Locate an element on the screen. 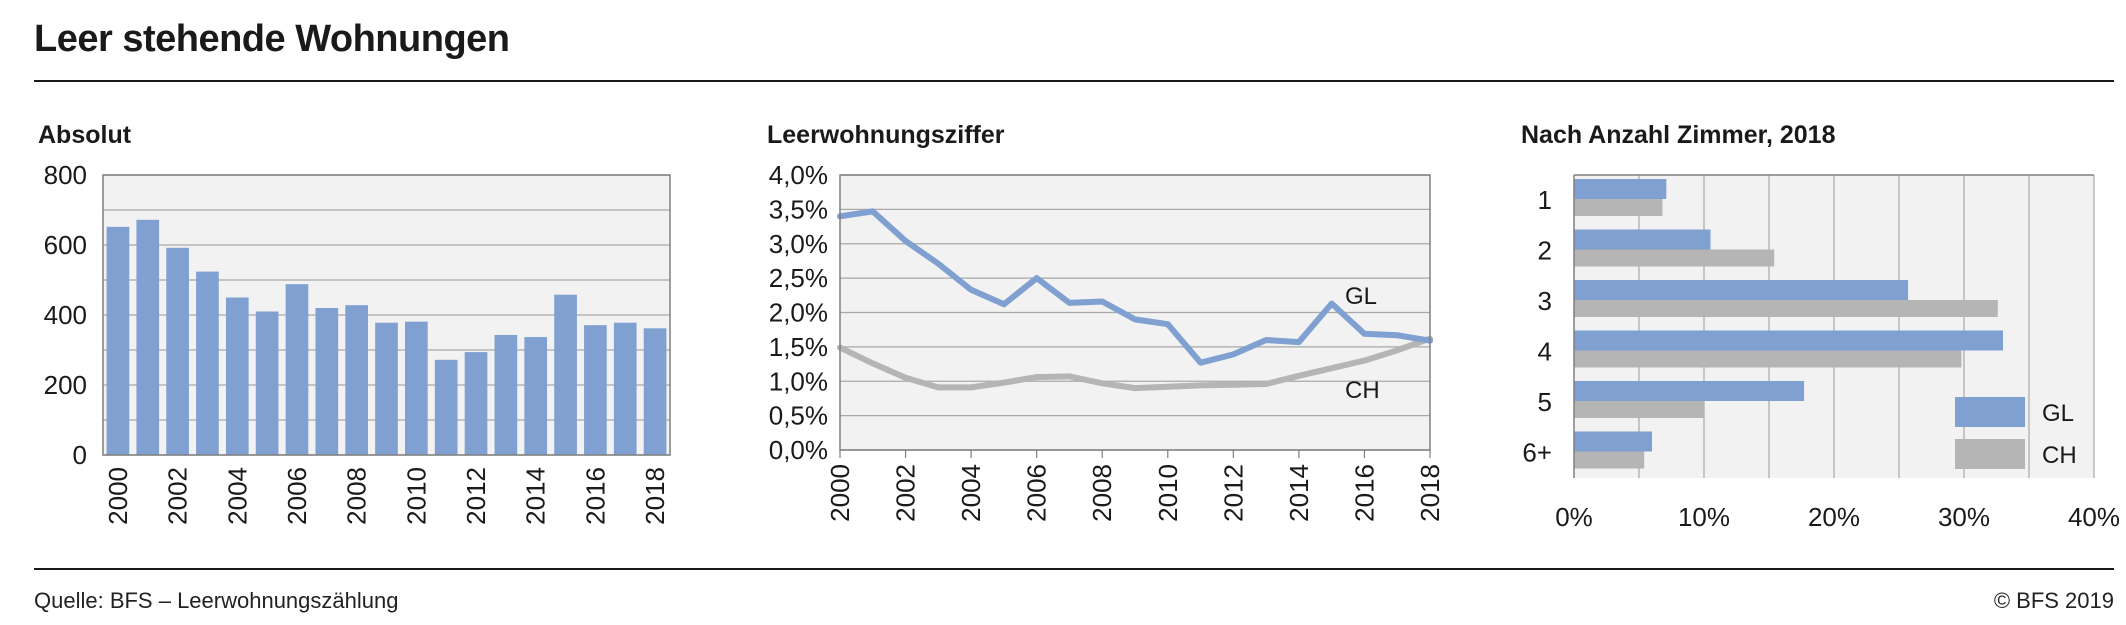 This screenshot has height=625, width=2126. y-ticks-leerwohnungsziffer: 0,0% 0,5% 1,0% 1,5% 2,0% 2,5% 3,0% 3,5% 4,0% is located at coordinates (798, 312).